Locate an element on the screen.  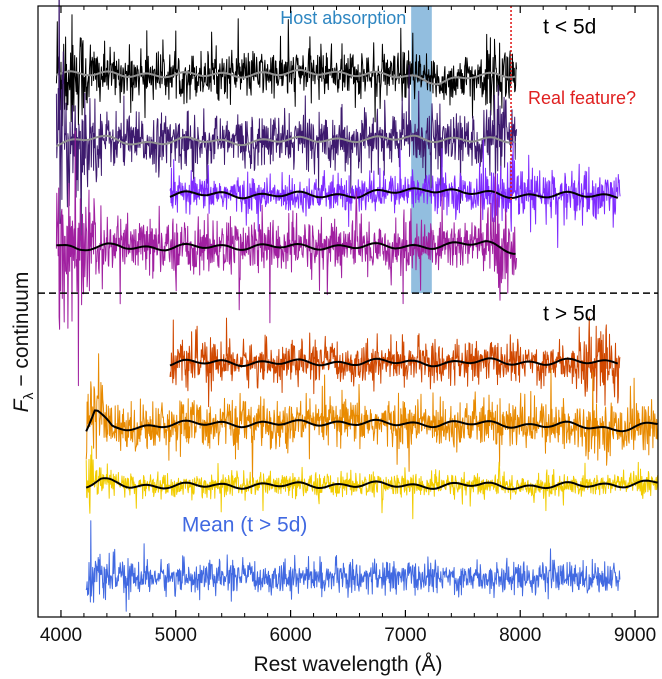
y-axis-label: Fλ − continuum is located at coordinates (23, 342).